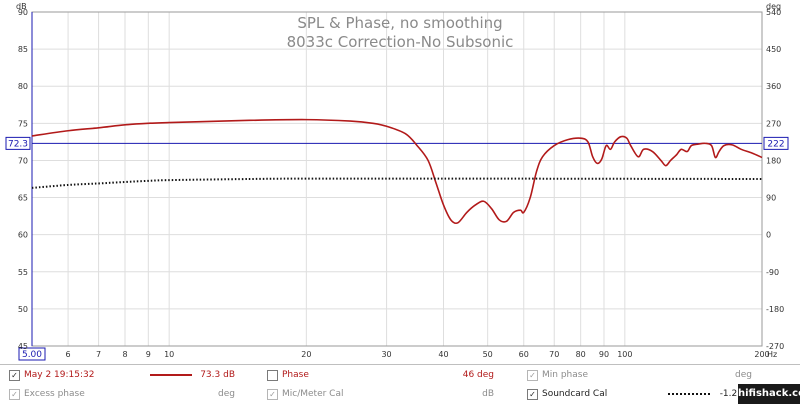  What do you see at coordinates (23, 179) in the screenshot?
I see `y-axis-left: 45 50 55 60 65 70 75 80 85 90` at bounding box center [23, 179].